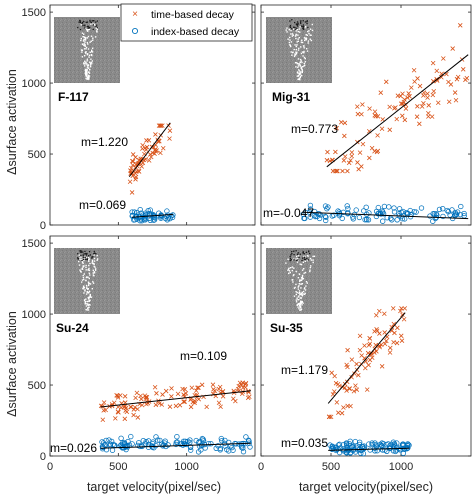  Describe the element at coordinates (34, 244) in the screenshot. I see `y-tick-label: 1500` at that location.